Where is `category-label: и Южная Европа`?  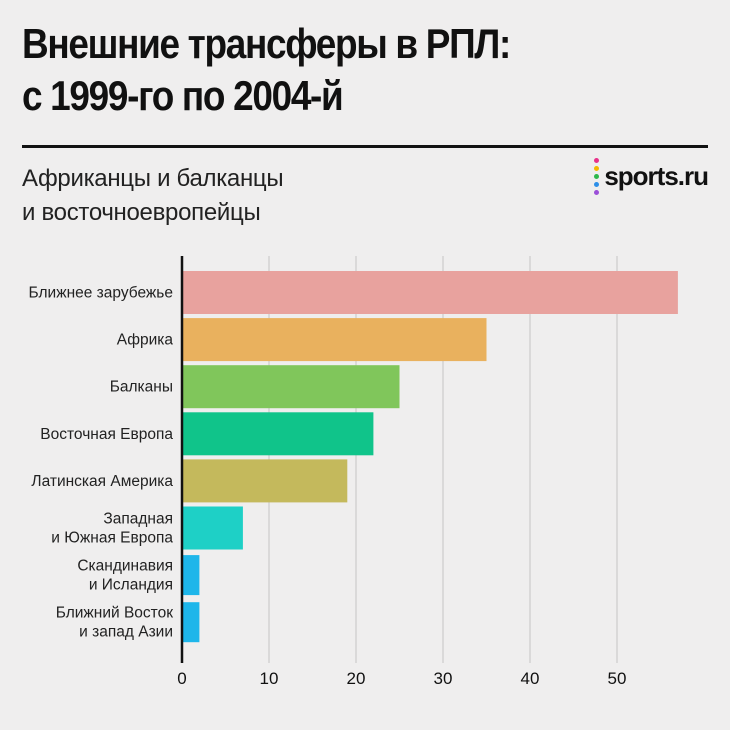 category-label: и Южная Европа is located at coordinates (112, 538).